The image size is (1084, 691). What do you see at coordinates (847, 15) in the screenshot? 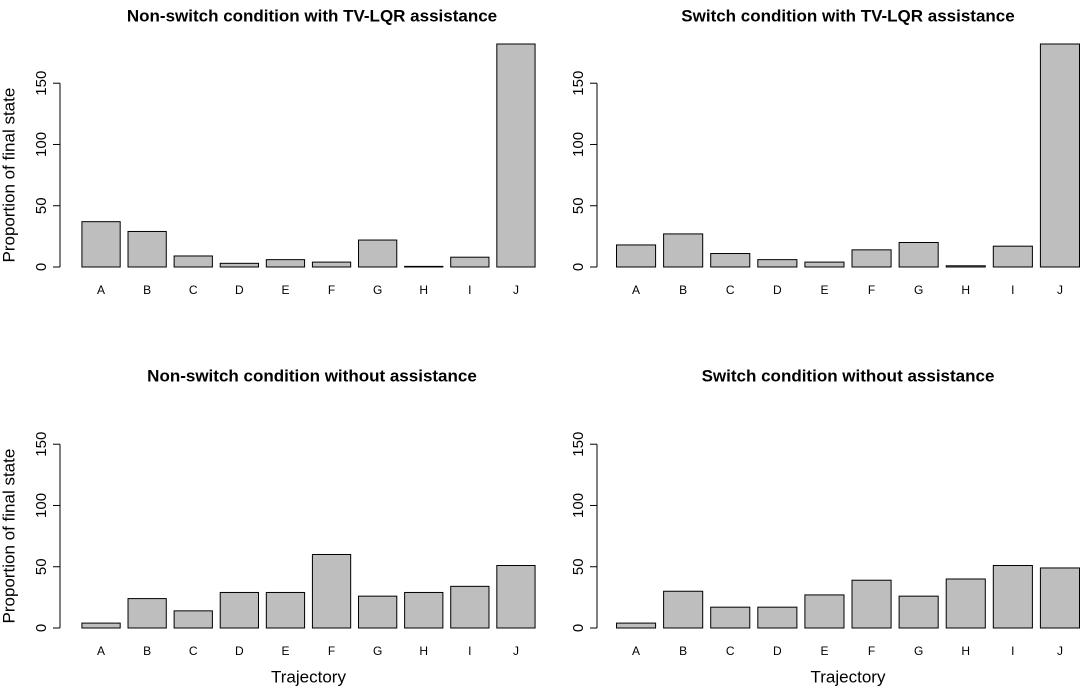
I see `chart-title: Switch condition with TV-LQR assistance` at bounding box center [847, 15].